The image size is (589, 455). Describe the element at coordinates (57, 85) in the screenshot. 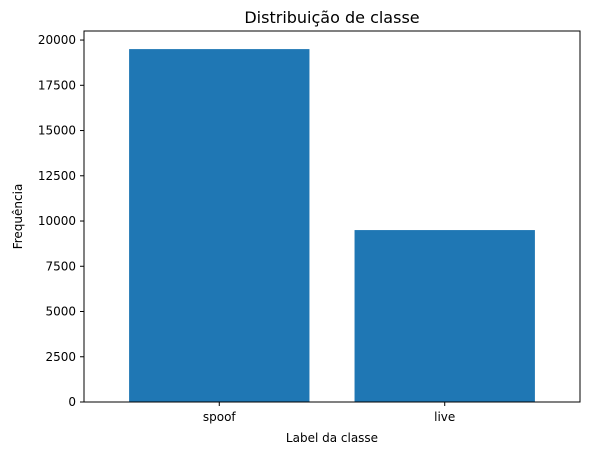

I see `y-tick-label-17500: 17500` at that location.